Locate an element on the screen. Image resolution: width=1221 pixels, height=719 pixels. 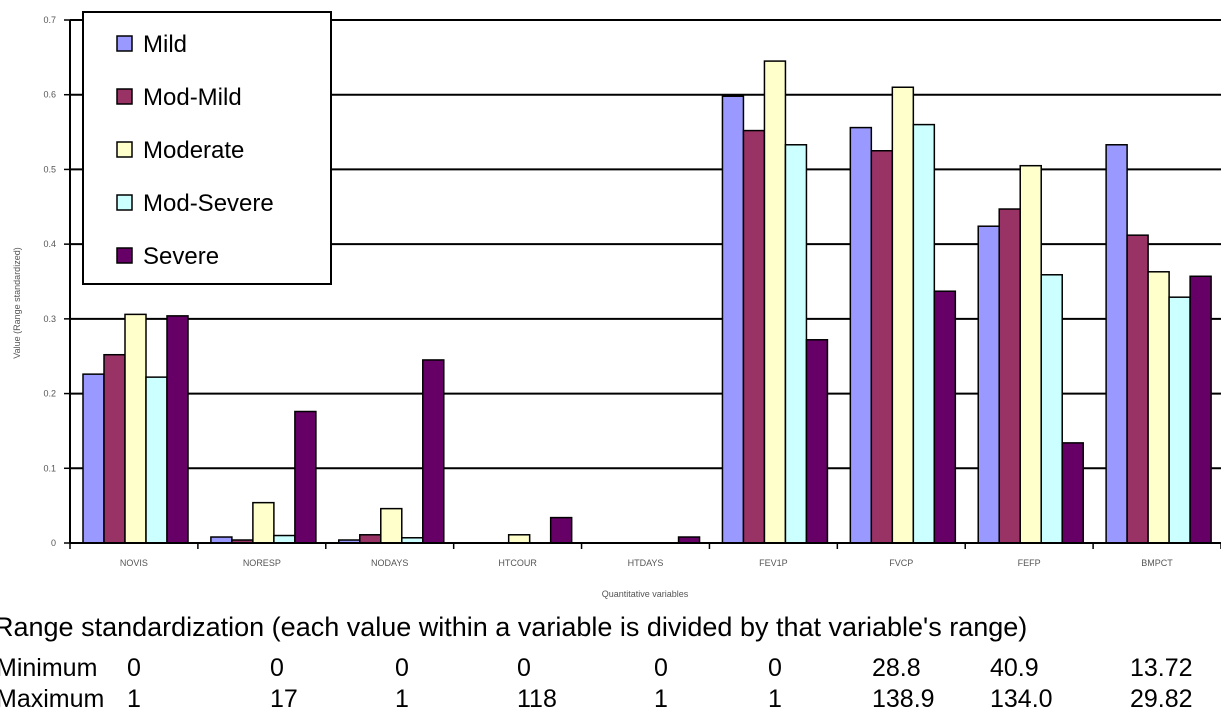
x-tick-label: FEFP is located at coordinates (1029, 563).